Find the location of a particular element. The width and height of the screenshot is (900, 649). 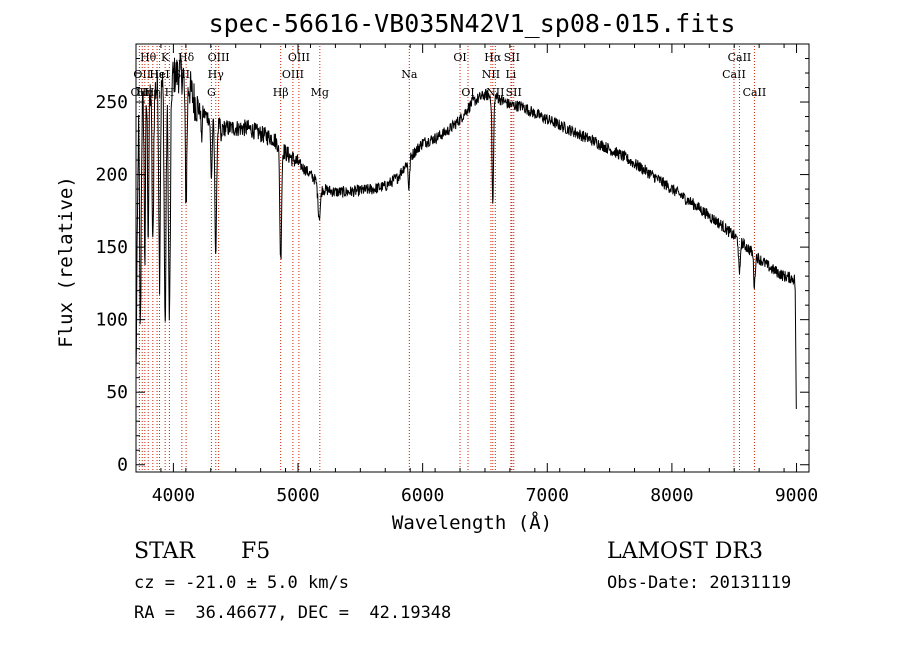

line-marker-label: K is located at coordinates (165, 57).